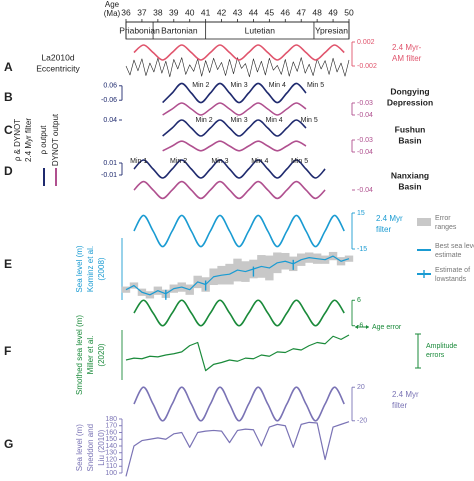 This screenshot has height=481, width=474. I want to click on legend-label: errors, so click(435, 355).